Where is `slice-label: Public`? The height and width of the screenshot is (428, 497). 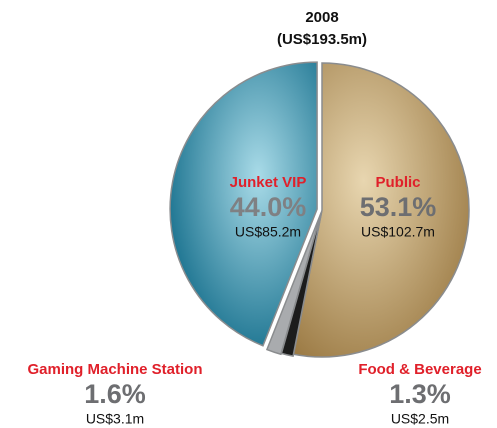 slice-label: Public is located at coordinates (397, 182).